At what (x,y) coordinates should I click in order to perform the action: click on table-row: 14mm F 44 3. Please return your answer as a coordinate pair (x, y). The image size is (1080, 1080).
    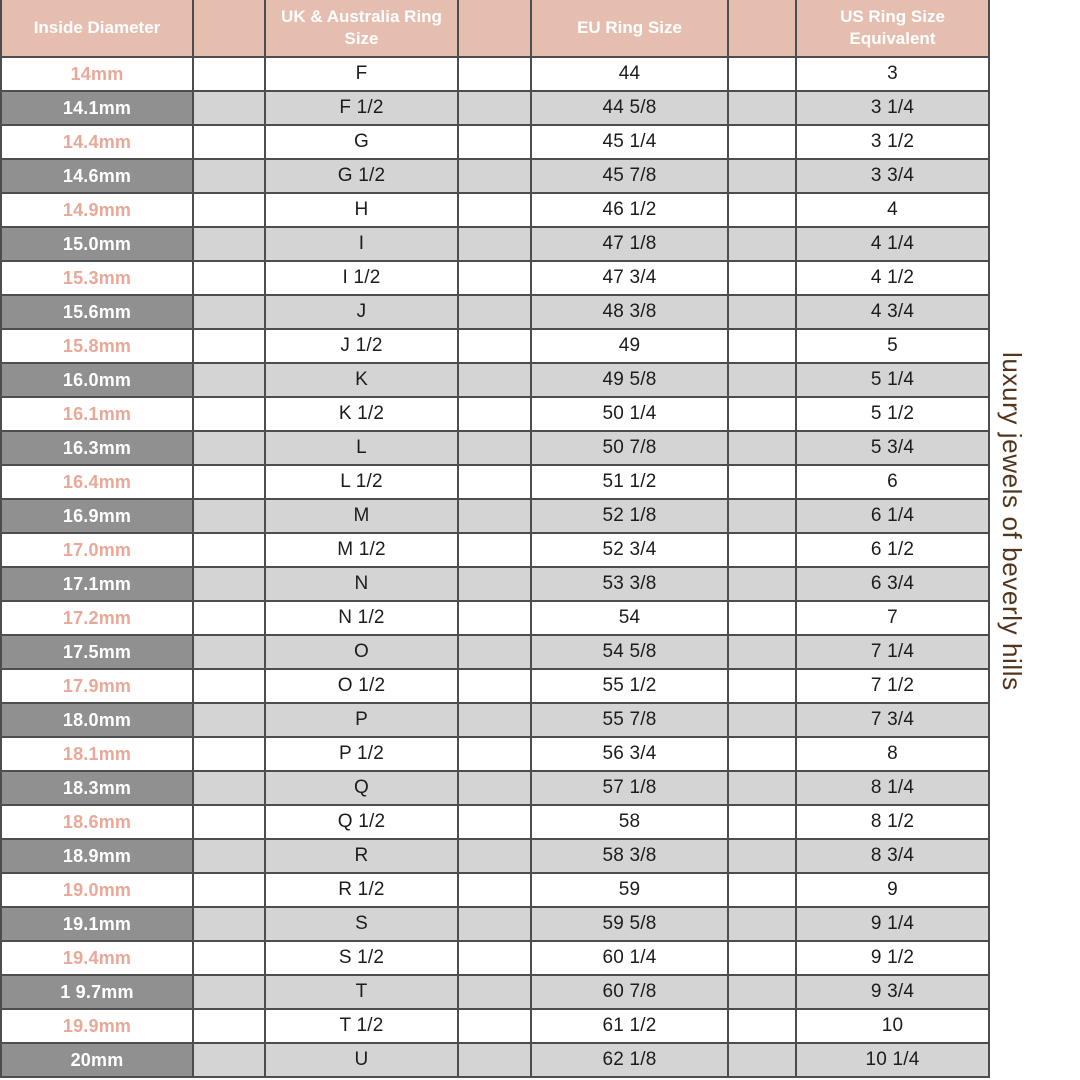
    Looking at the image, I should click on (495, 74).